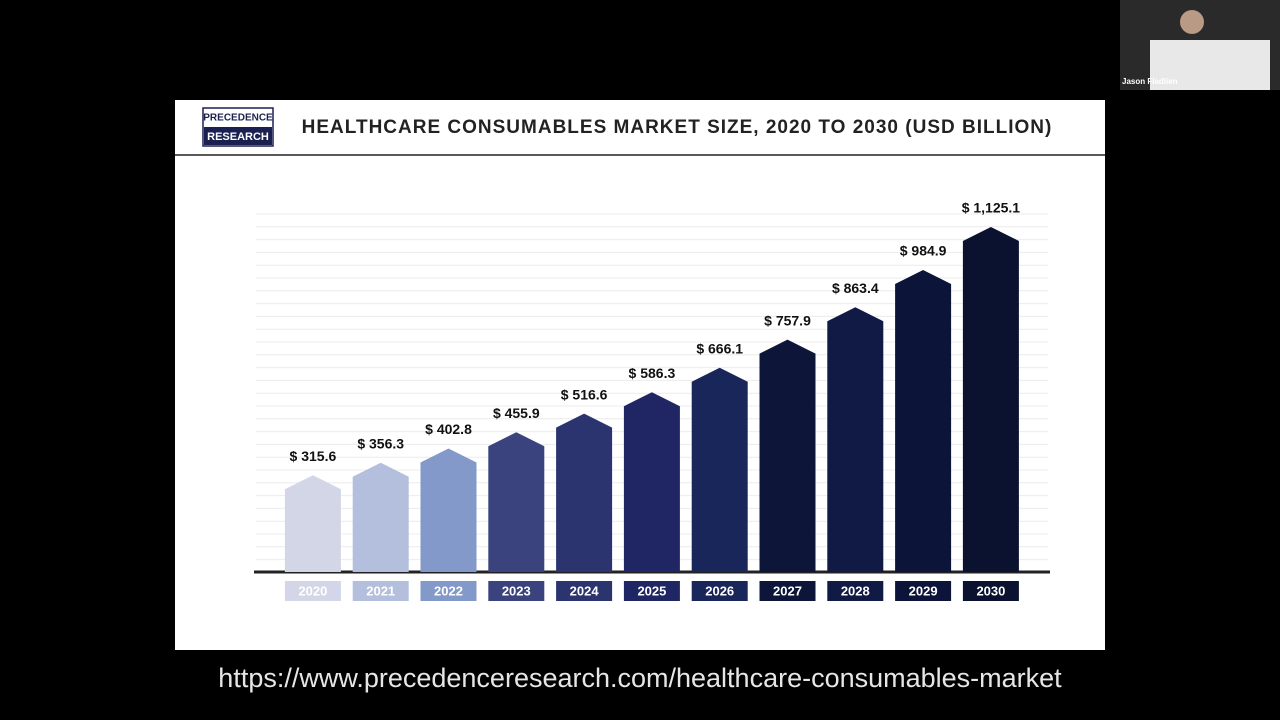  I want to click on x-tick-label: 2030, so click(990, 590).